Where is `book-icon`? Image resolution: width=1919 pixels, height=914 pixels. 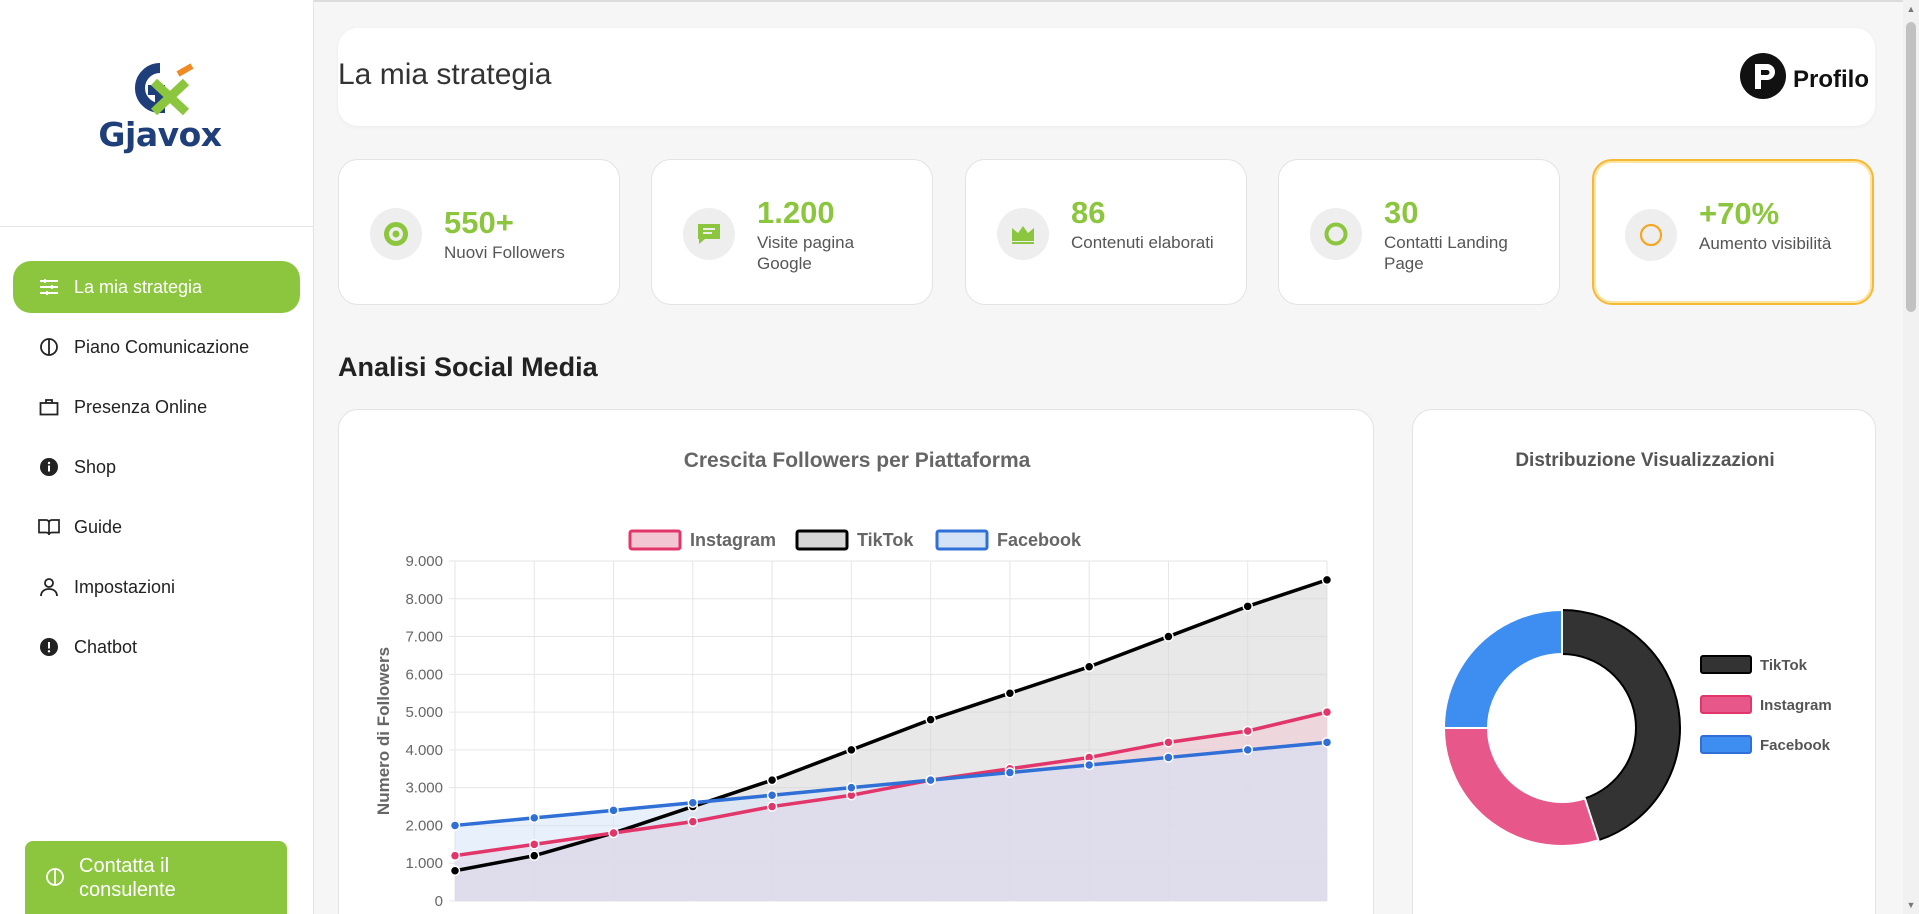
book-icon is located at coordinates (49, 527).